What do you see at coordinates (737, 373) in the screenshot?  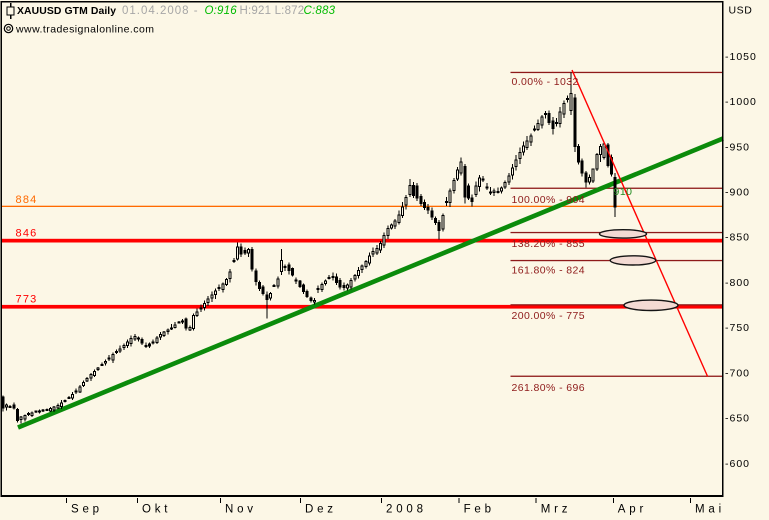 I see `svg-text: -700` at bounding box center [737, 373].